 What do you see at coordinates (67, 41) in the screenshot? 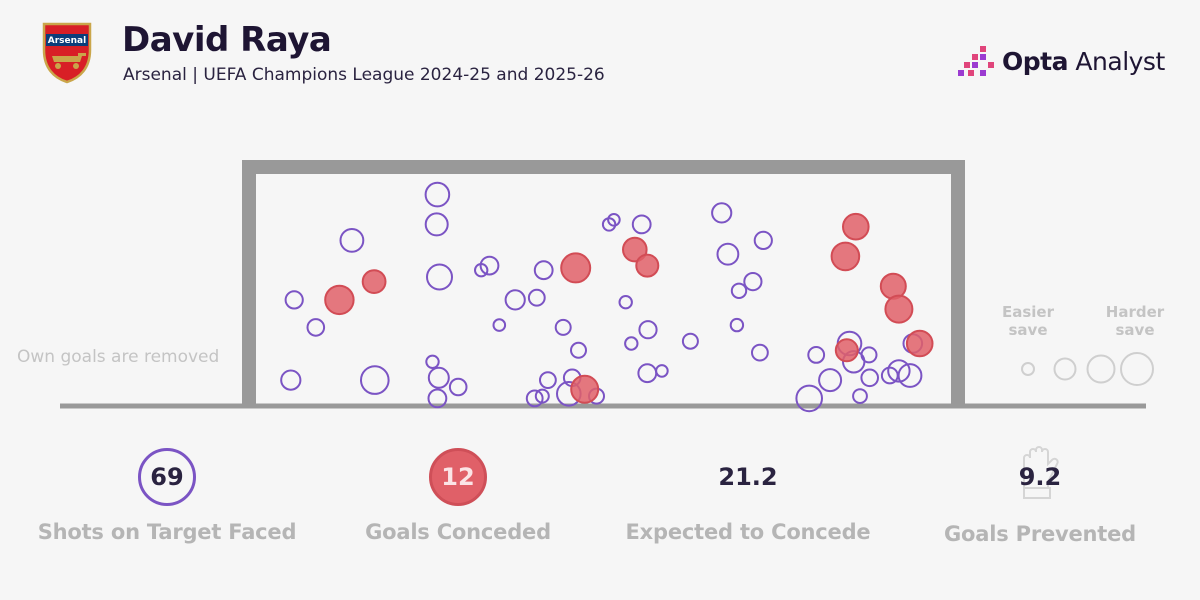
I see `crest-text: Arsenal` at bounding box center [67, 41].